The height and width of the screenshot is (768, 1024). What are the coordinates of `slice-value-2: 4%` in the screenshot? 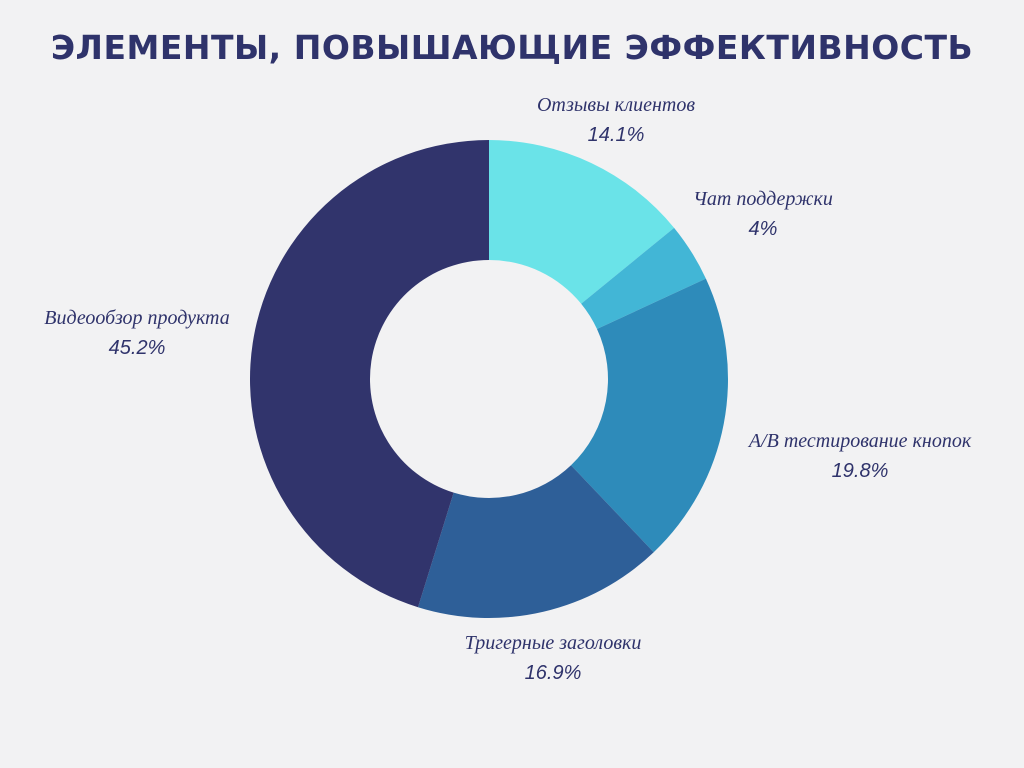 It's located at (763, 229).